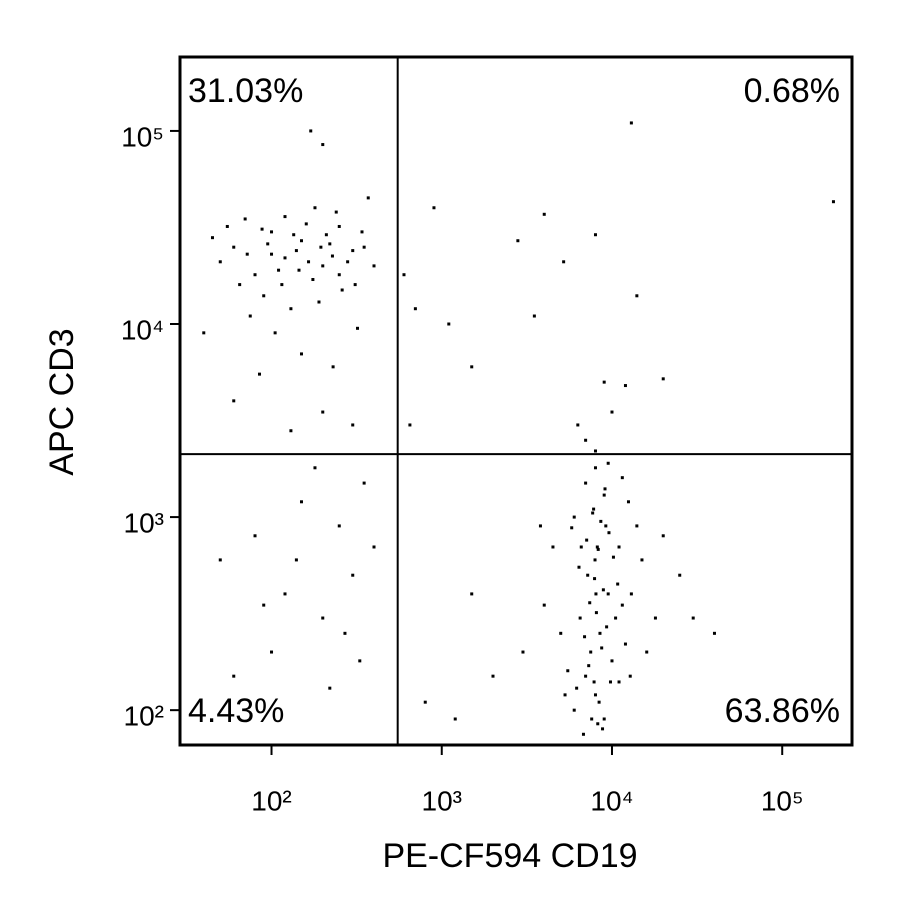 This screenshot has height=900, width=900. I want to click on y-axis-title: APC CD3, so click(62, 401).